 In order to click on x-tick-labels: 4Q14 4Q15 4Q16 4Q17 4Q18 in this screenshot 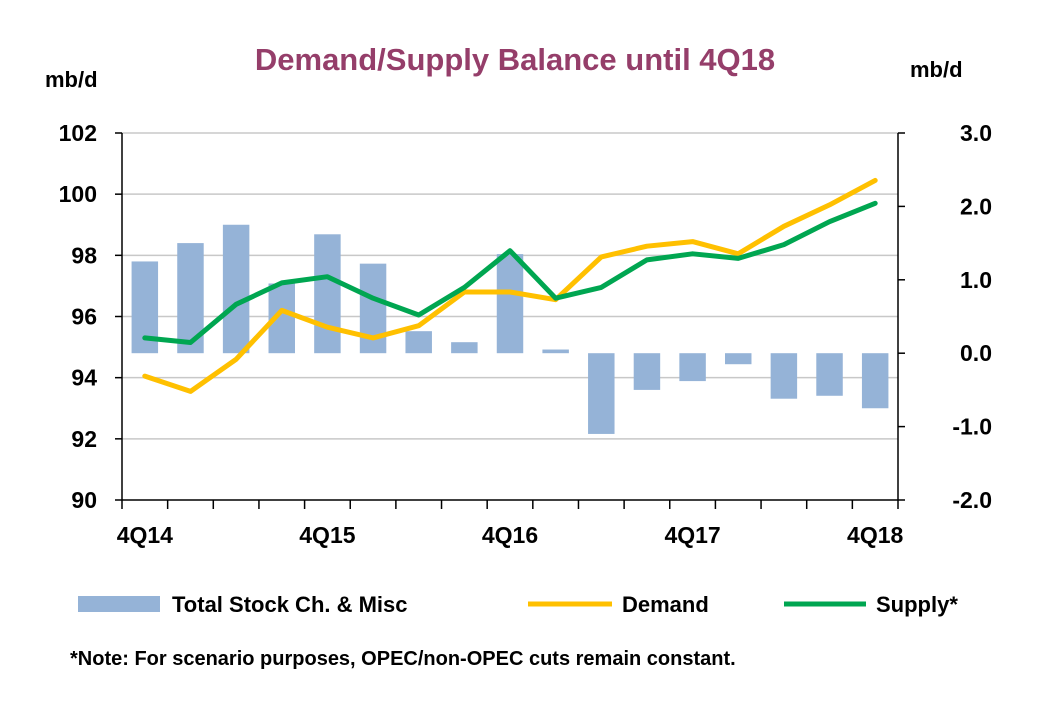, I will do `click(510, 535)`.